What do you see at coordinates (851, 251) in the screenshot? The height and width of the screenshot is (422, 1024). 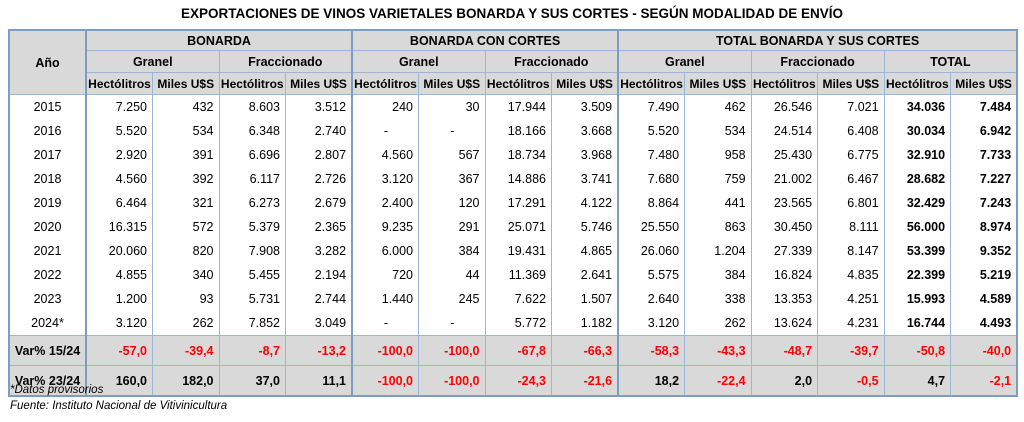 I see `cell: 8.147` at bounding box center [851, 251].